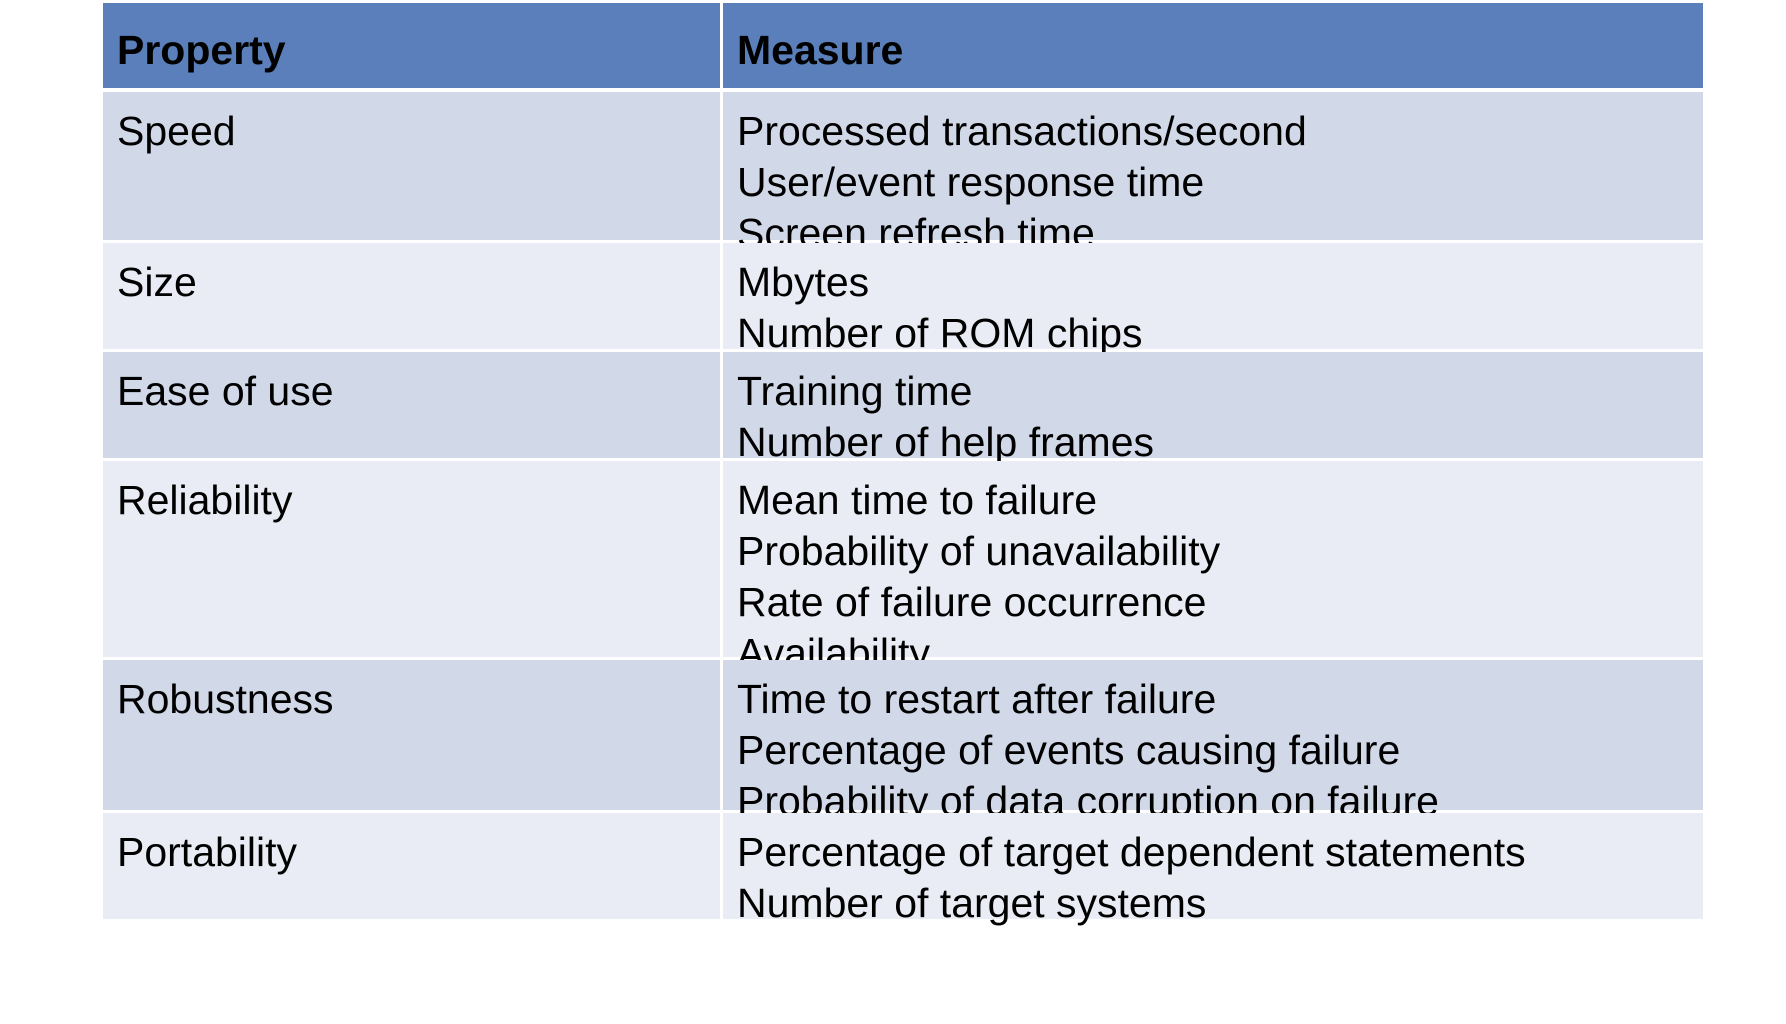 Image resolution: width=1786 pixels, height=1024 pixels. Describe the element at coordinates (413, 296) in the screenshot. I see `property-cell: Size` at that location.